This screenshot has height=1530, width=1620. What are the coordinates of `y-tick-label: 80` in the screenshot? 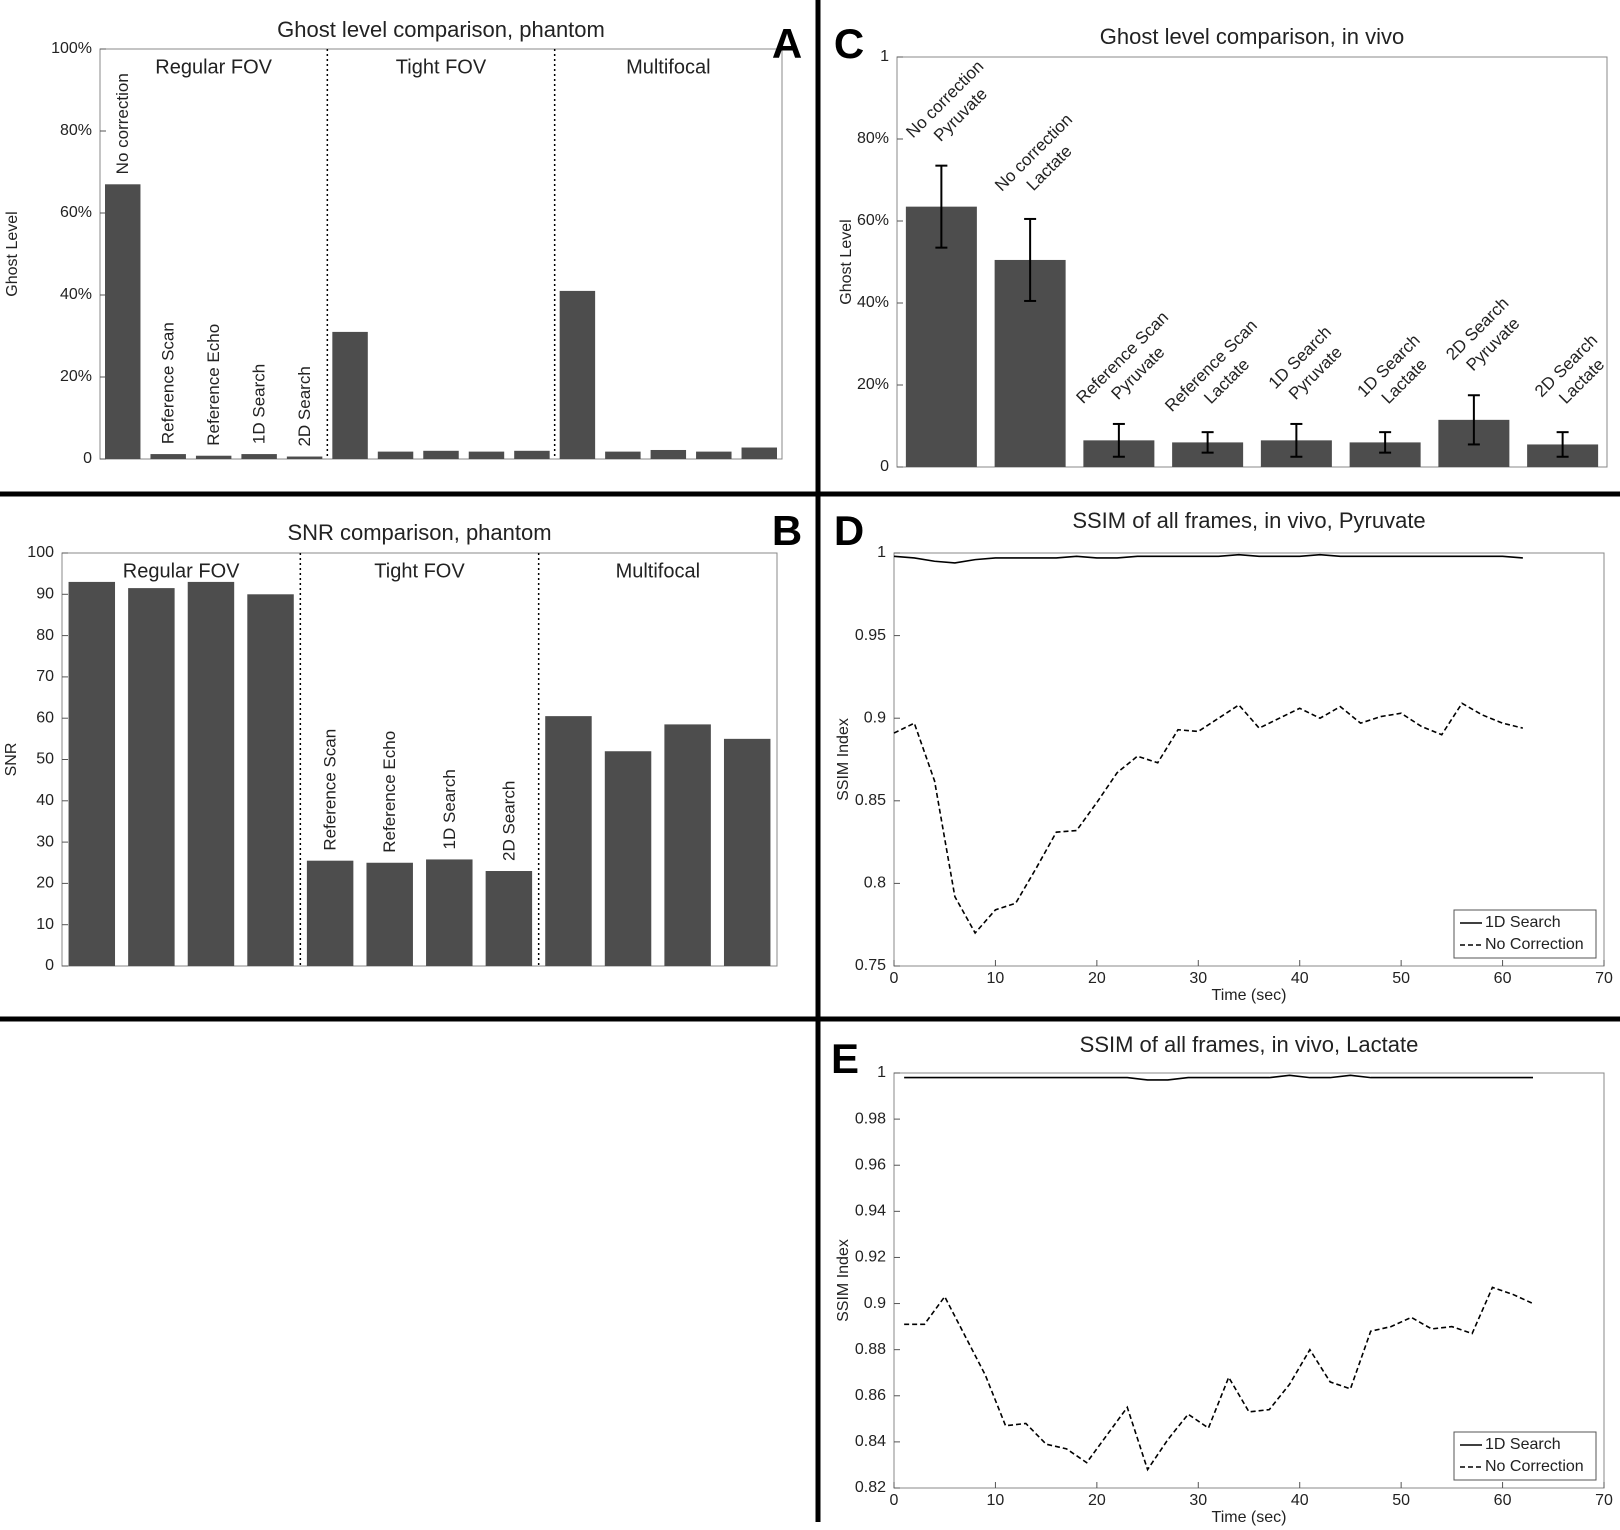 It's located at (45, 635).